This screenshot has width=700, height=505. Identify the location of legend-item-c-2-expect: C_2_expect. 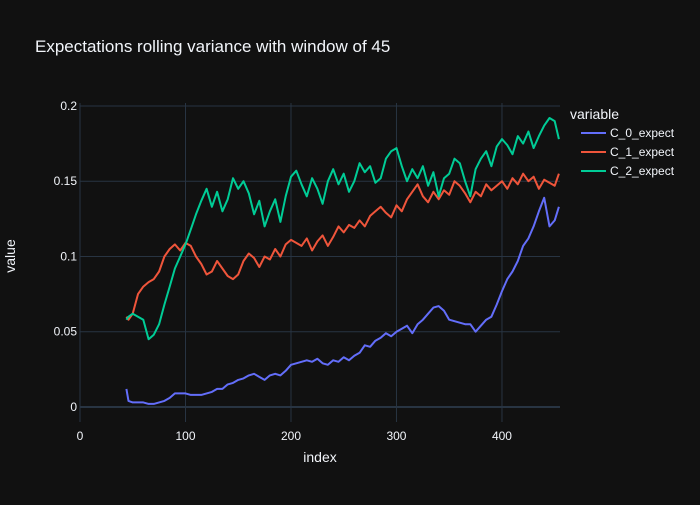
(628, 171).